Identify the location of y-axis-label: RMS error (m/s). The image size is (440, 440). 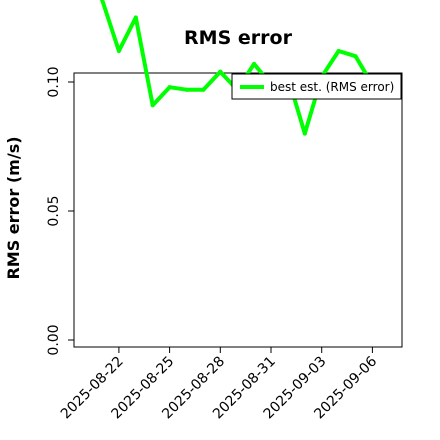
(13, 207).